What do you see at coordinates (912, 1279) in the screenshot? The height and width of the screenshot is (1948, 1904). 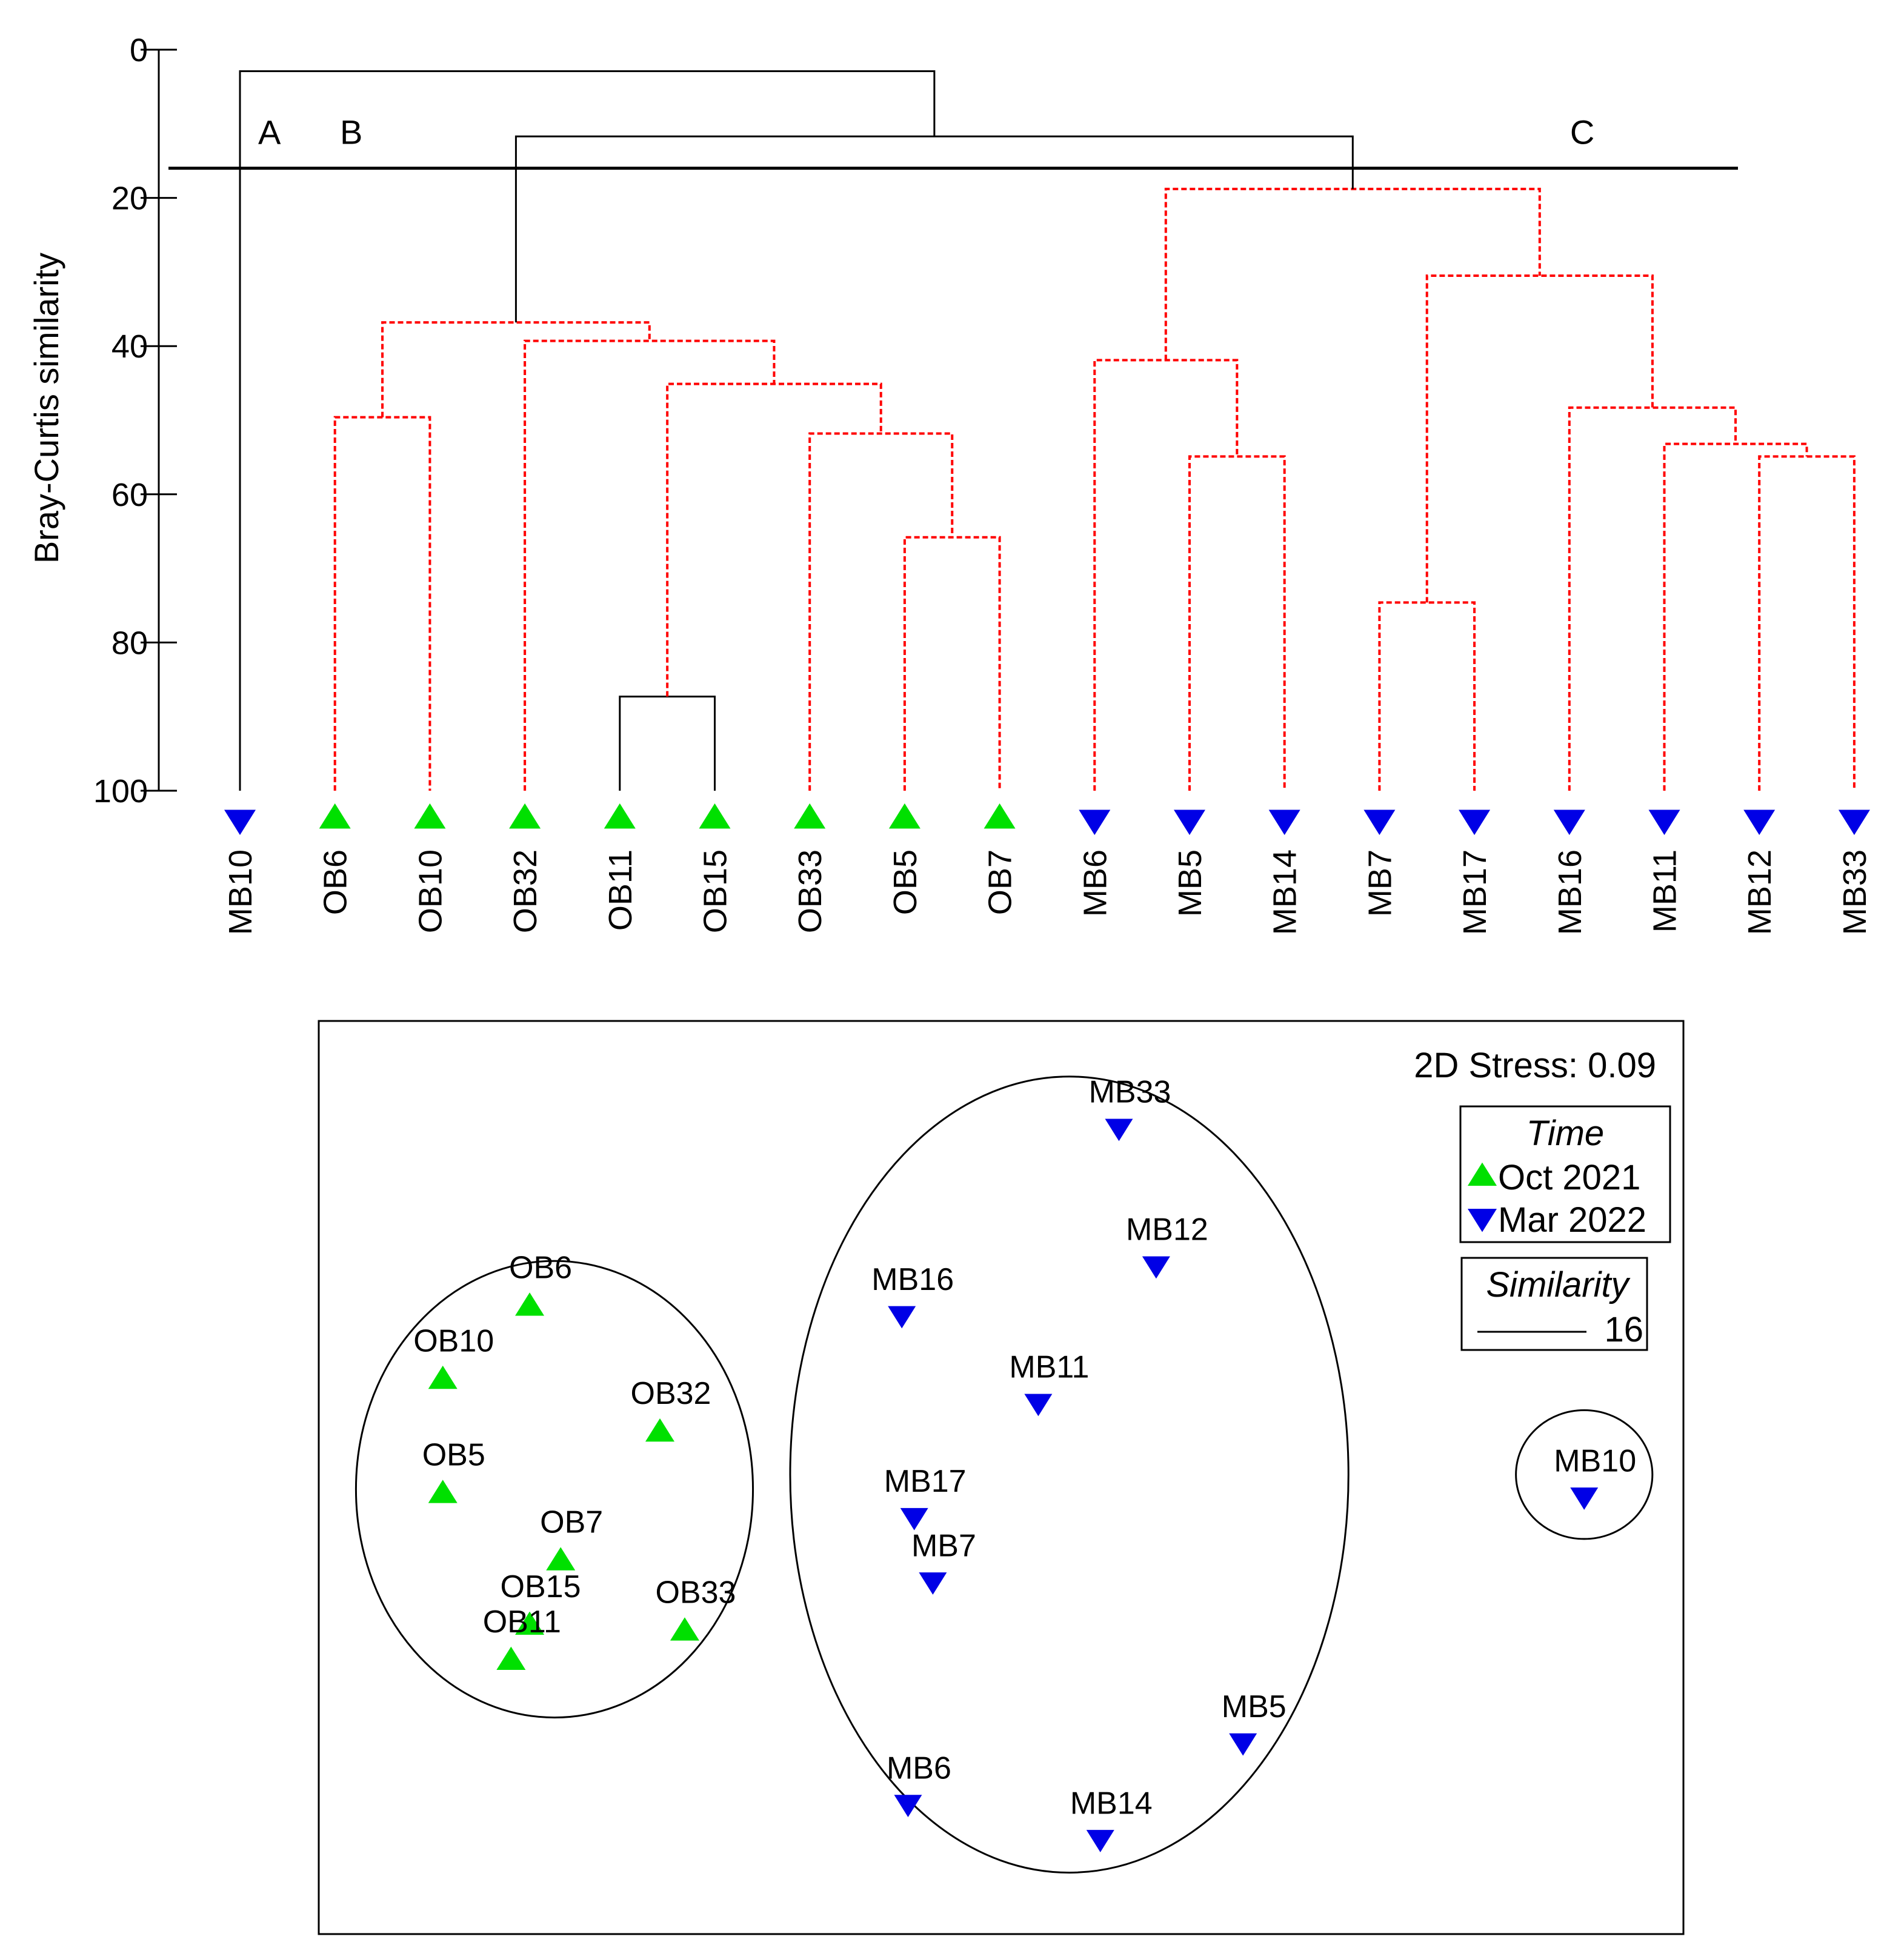 I see `mds-point-label: MB16` at bounding box center [912, 1279].